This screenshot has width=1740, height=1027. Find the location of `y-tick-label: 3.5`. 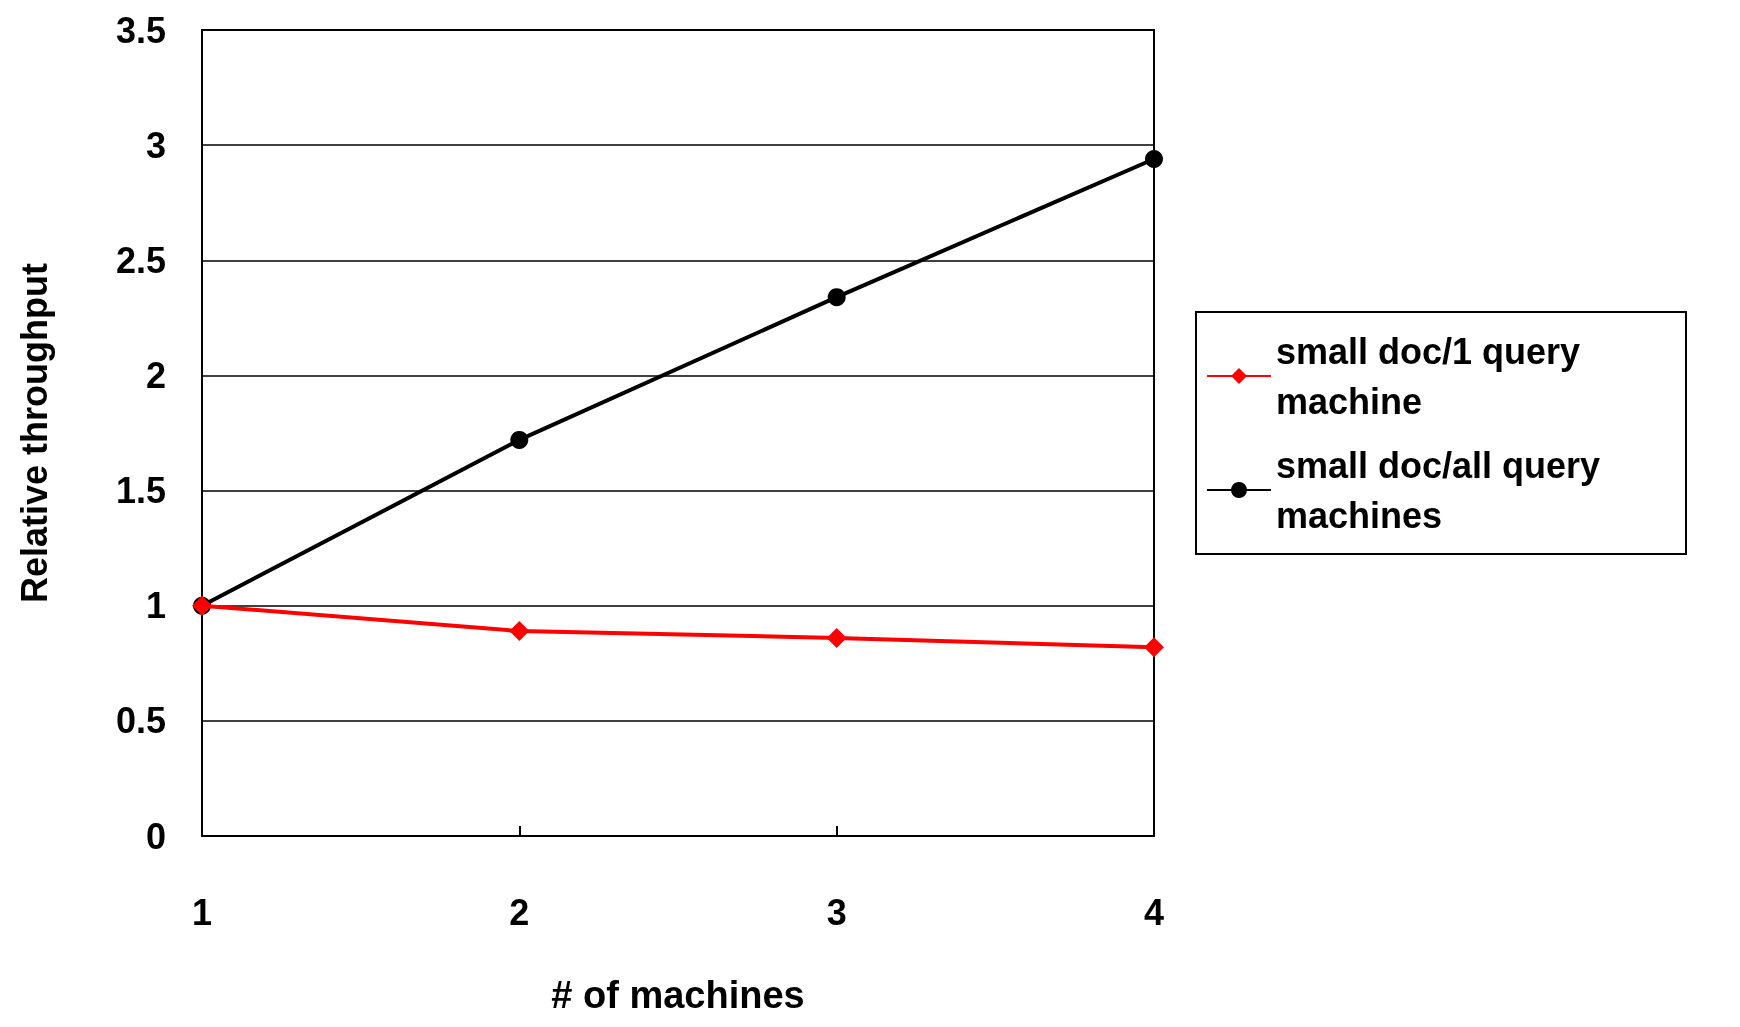

y-tick-label: 3.5 is located at coordinates (140, 30).